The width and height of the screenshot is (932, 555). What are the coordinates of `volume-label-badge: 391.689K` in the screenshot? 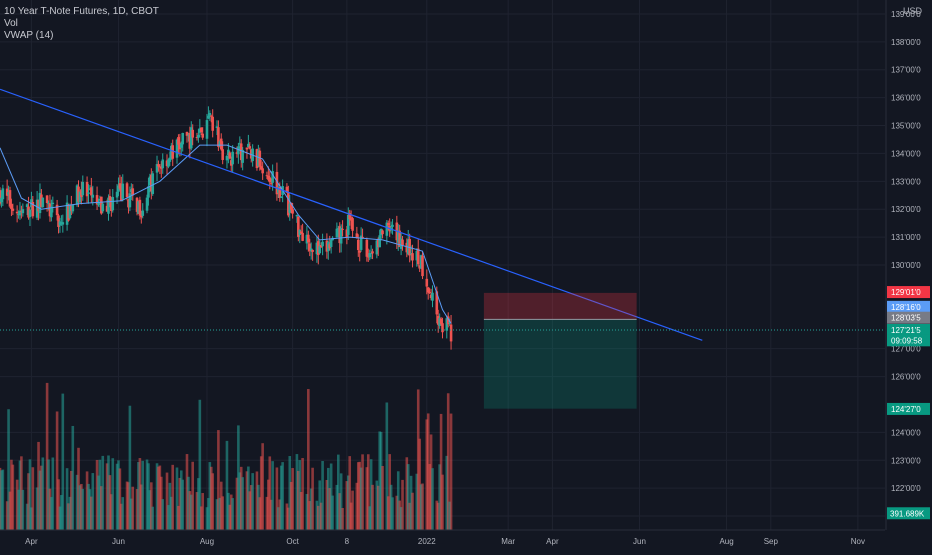 It's located at (908, 513).